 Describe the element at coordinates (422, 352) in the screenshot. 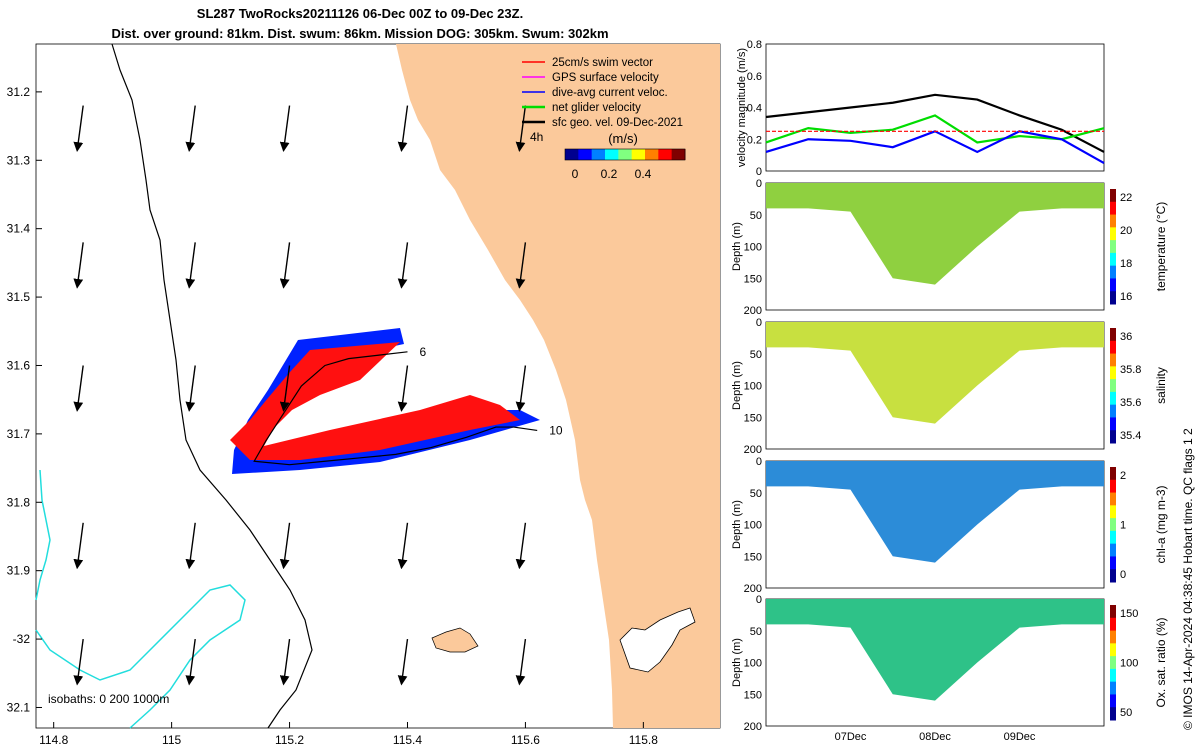

I see `waypoint-label: 6` at that location.